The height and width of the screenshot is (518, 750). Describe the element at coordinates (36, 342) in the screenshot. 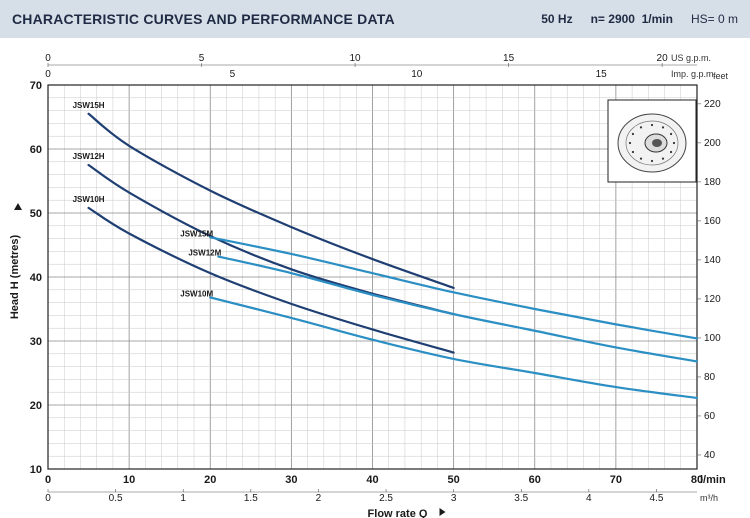

I see `y-tick-label: 30` at that location.